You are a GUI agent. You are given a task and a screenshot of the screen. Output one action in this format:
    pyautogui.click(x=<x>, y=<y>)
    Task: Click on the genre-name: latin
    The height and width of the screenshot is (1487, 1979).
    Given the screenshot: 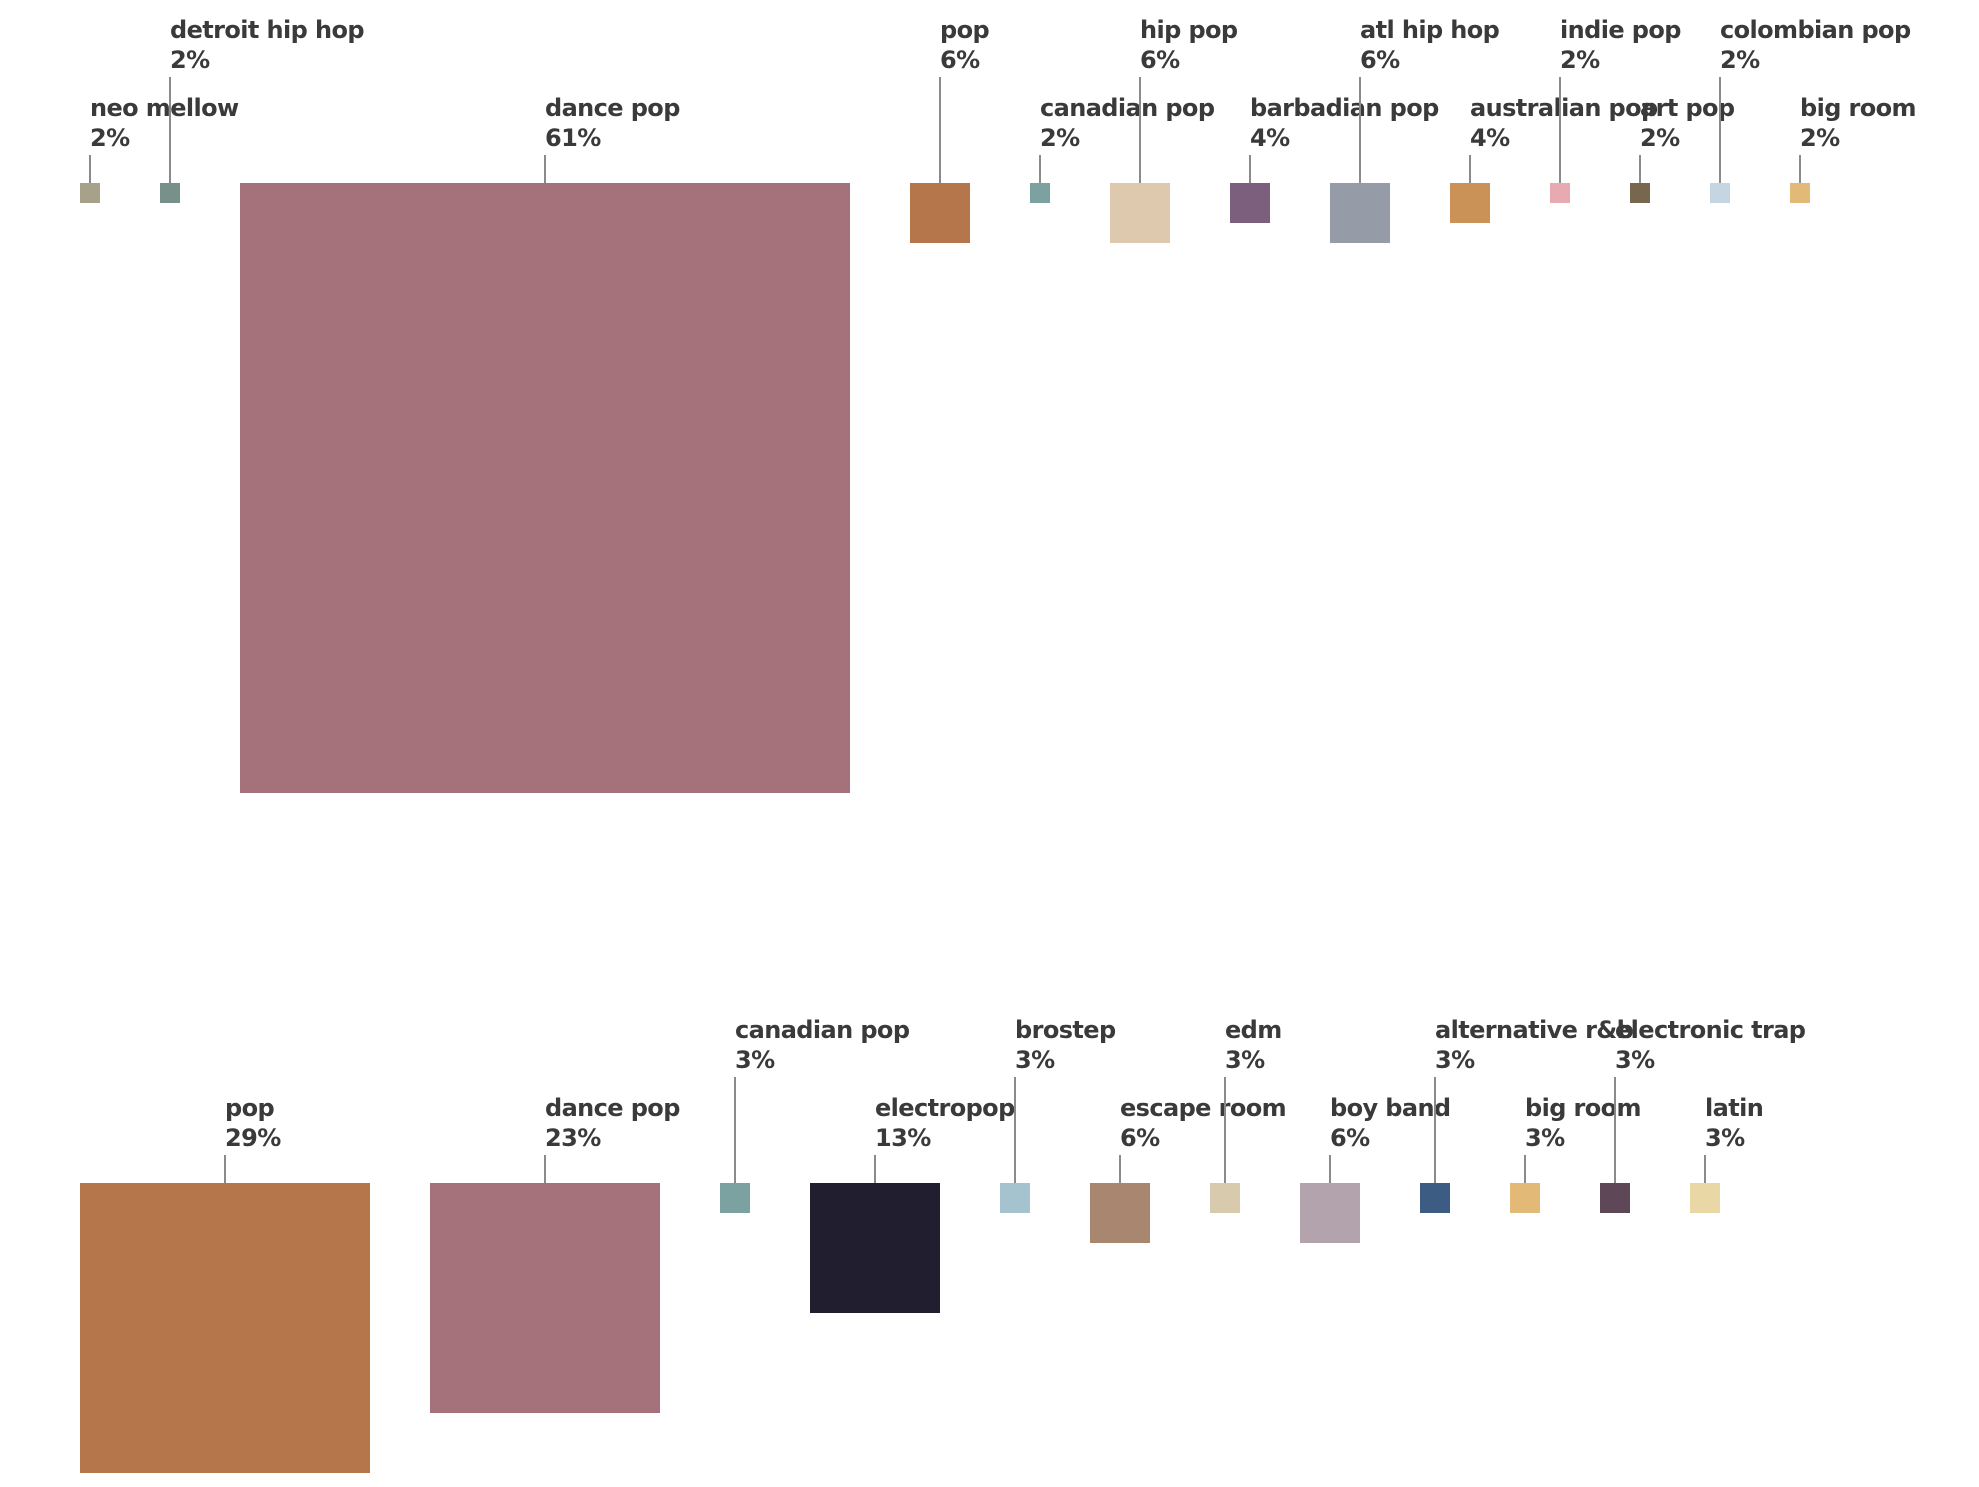 What is the action you would take?
    pyautogui.click(x=1734, y=1108)
    